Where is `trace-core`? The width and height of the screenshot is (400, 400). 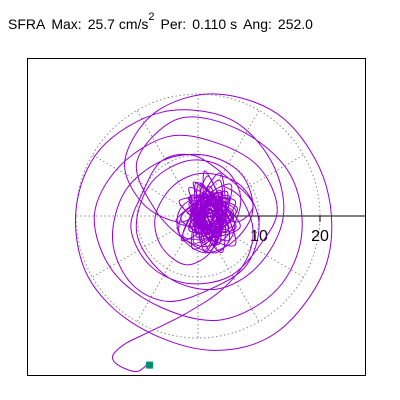 trace-core is located at coordinates (208, 211).